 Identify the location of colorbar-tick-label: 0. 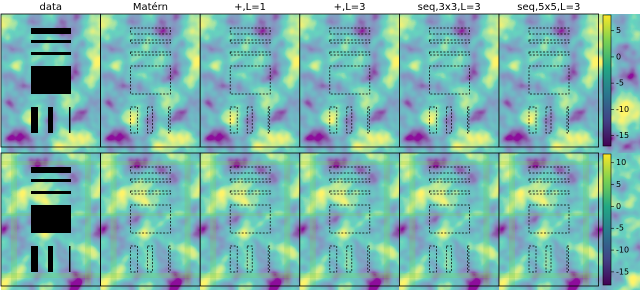
(618, 206).